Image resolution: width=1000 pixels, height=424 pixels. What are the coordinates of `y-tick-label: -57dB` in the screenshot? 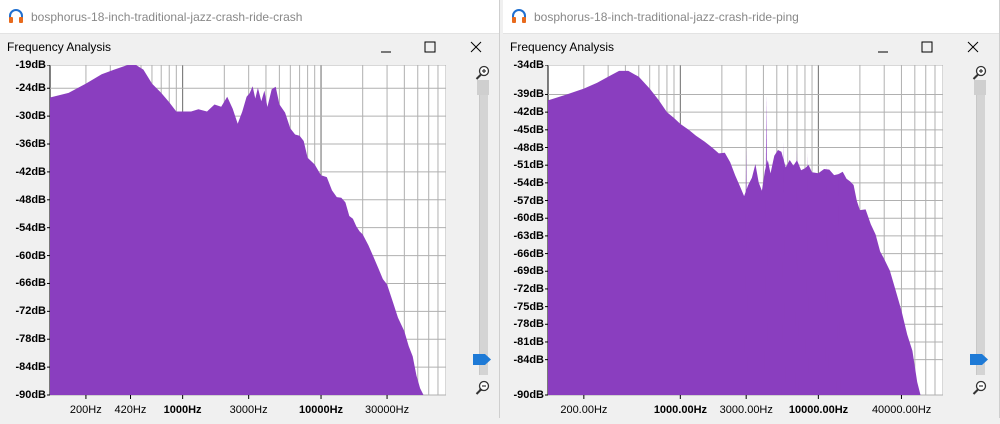 It's located at (528, 200).